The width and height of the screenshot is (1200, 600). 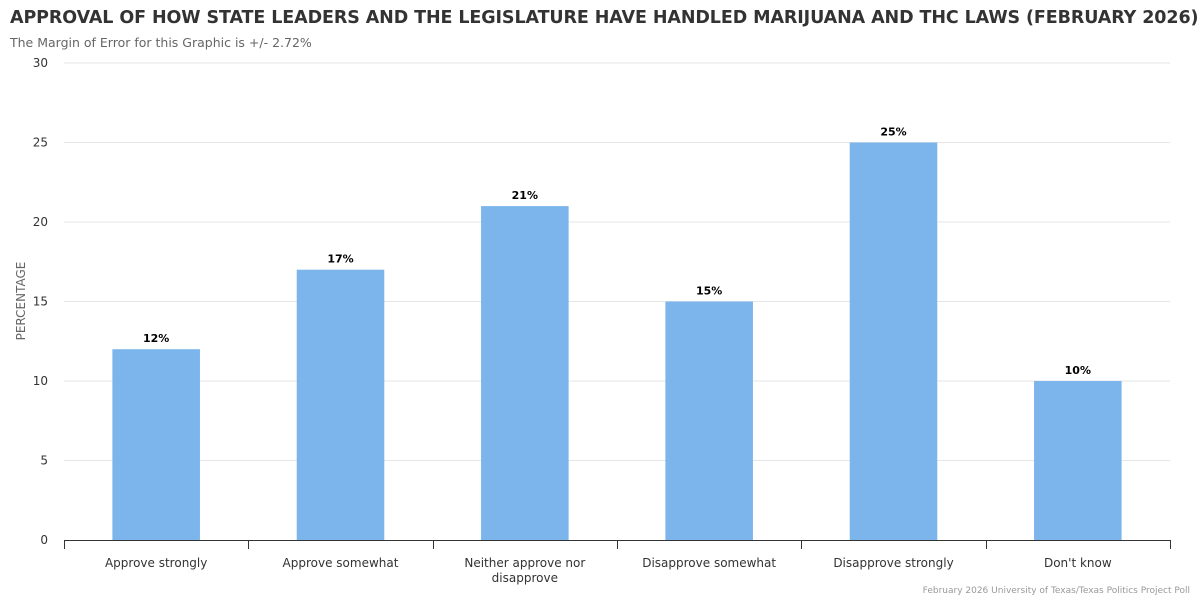 I want to click on y-tick-label: 15, so click(x=40, y=302).